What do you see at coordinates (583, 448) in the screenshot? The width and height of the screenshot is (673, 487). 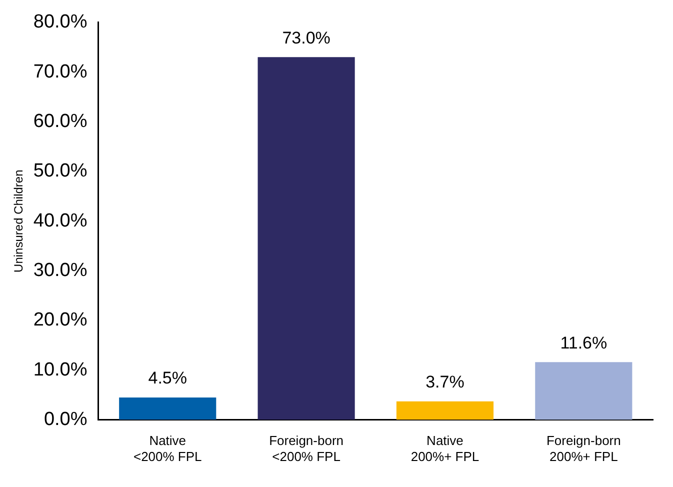 I see `x-tick-label: Foreign-born 200%+ FPL` at bounding box center [583, 448].